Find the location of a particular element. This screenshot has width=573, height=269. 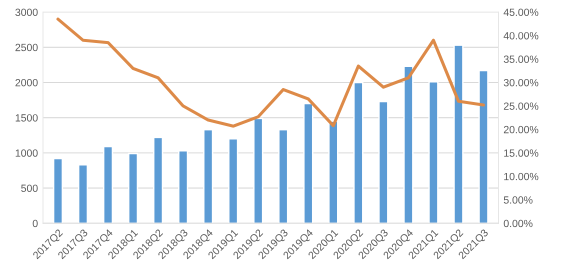

y-tick-label: 2000 is located at coordinates (26, 82).